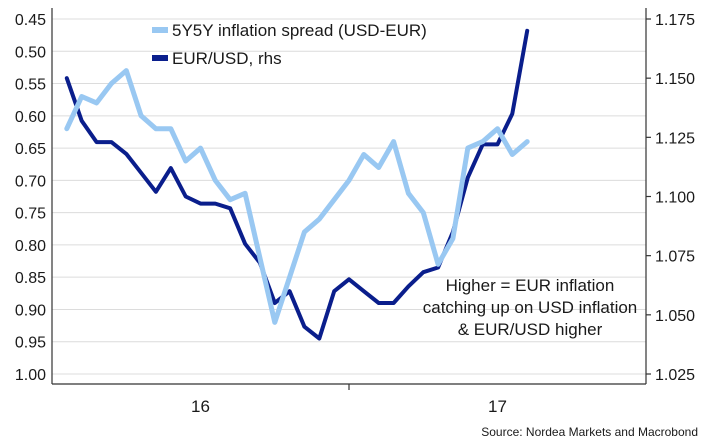 This screenshot has height=448, width=710. What do you see at coordinates (497, 406) in the screenshot?
I see `x-tick-label: 17` at bounding box center [497, 406].